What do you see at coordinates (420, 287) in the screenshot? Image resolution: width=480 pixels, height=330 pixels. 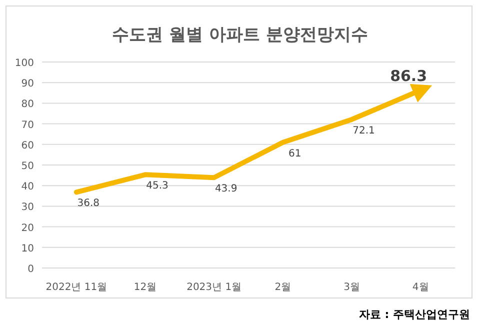 I see `x-tick-label: 4월` at bounding box center [420, 287].